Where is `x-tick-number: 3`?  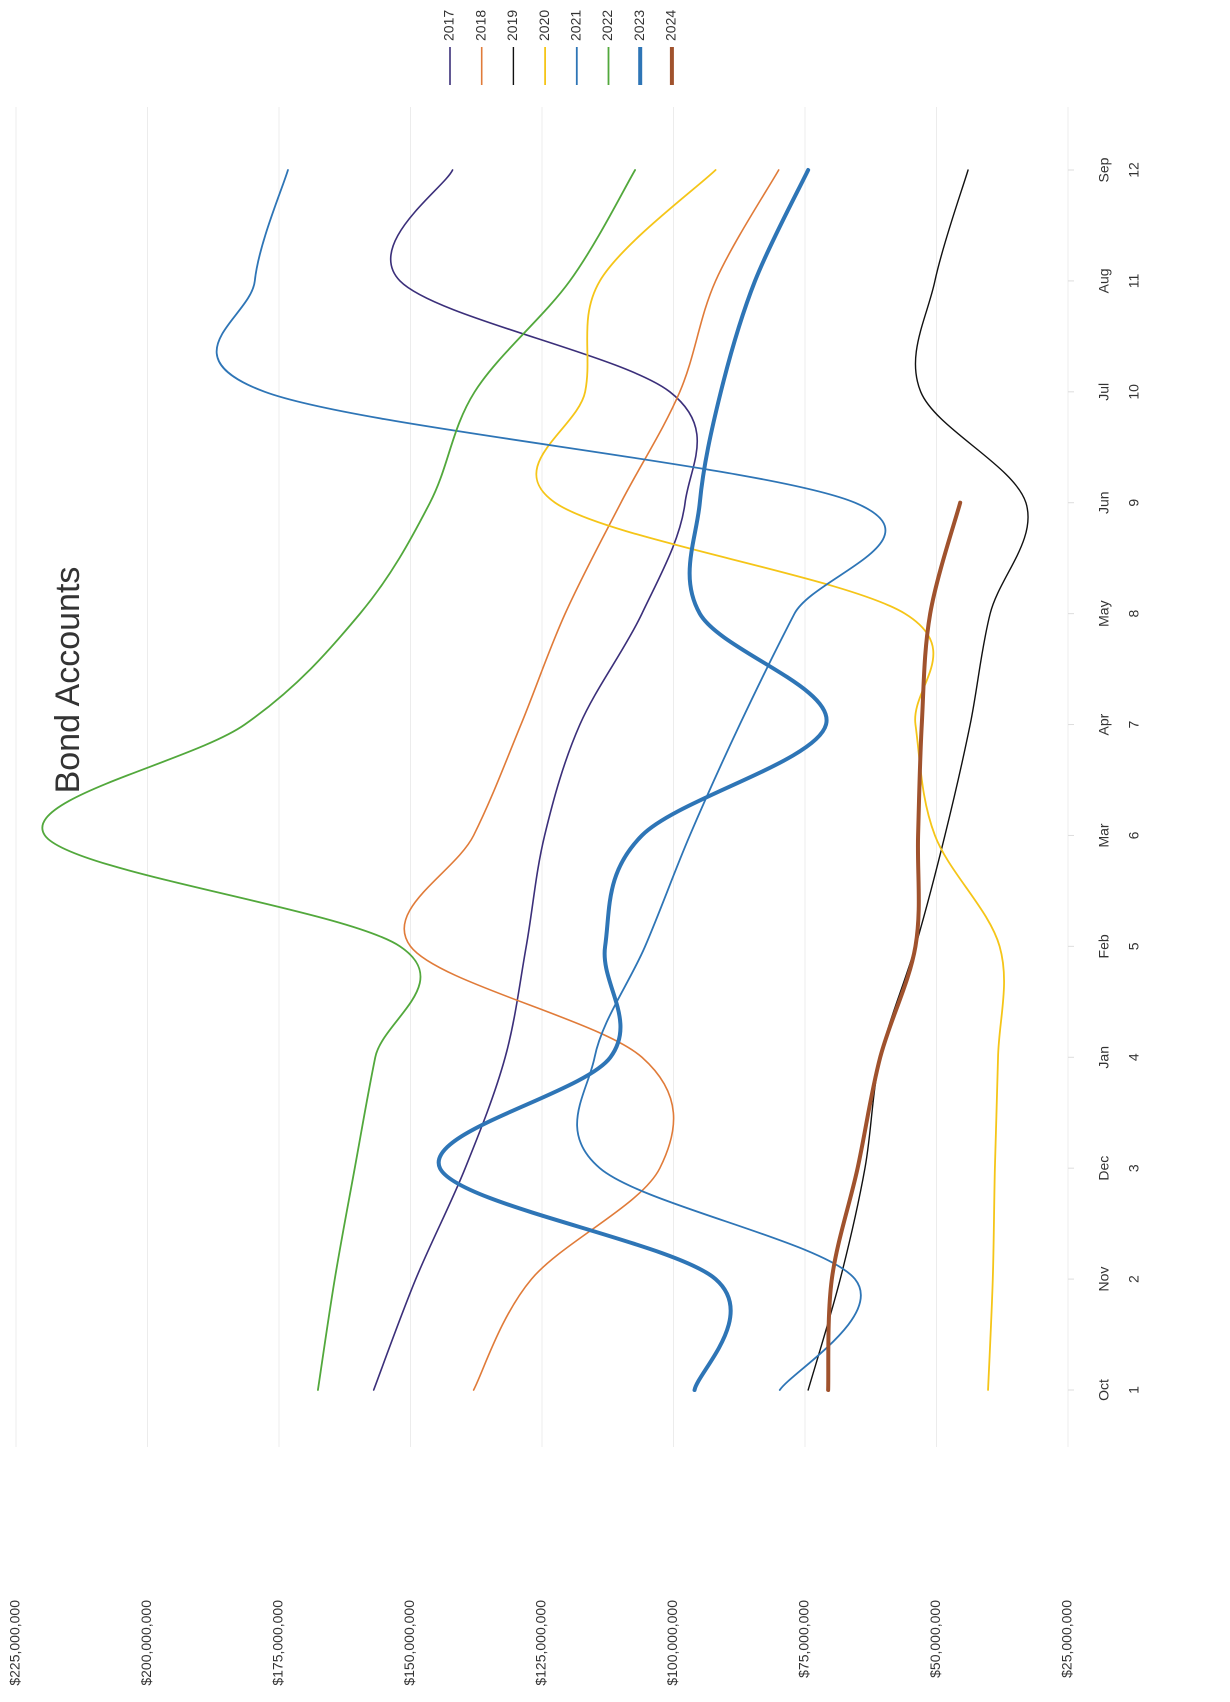
x-tick-number: 3 is located at coordinates (1134, 1168).